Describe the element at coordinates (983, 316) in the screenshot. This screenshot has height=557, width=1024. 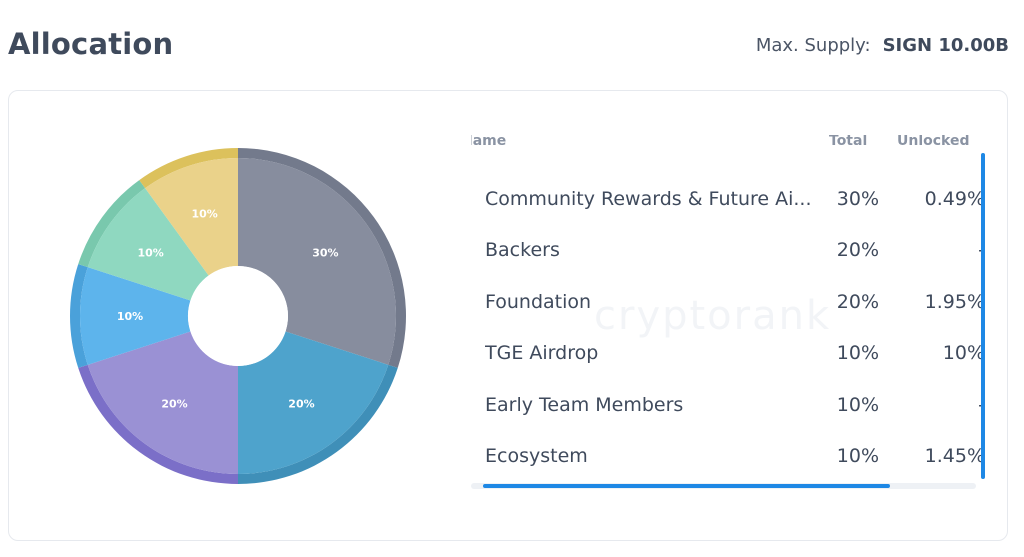
I see `vertical-scrollbar` at that location.